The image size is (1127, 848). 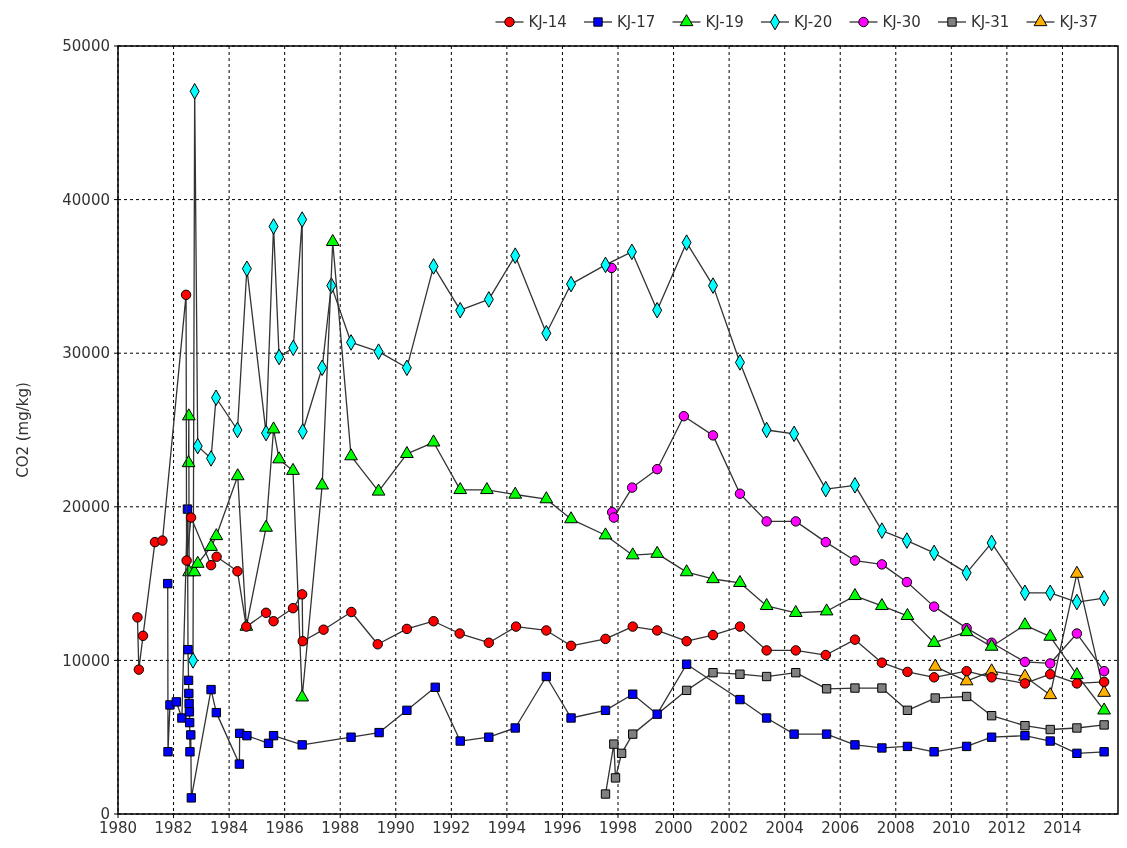 I want to click on legend-label: KJ-37, so click(x=1078, y=22).